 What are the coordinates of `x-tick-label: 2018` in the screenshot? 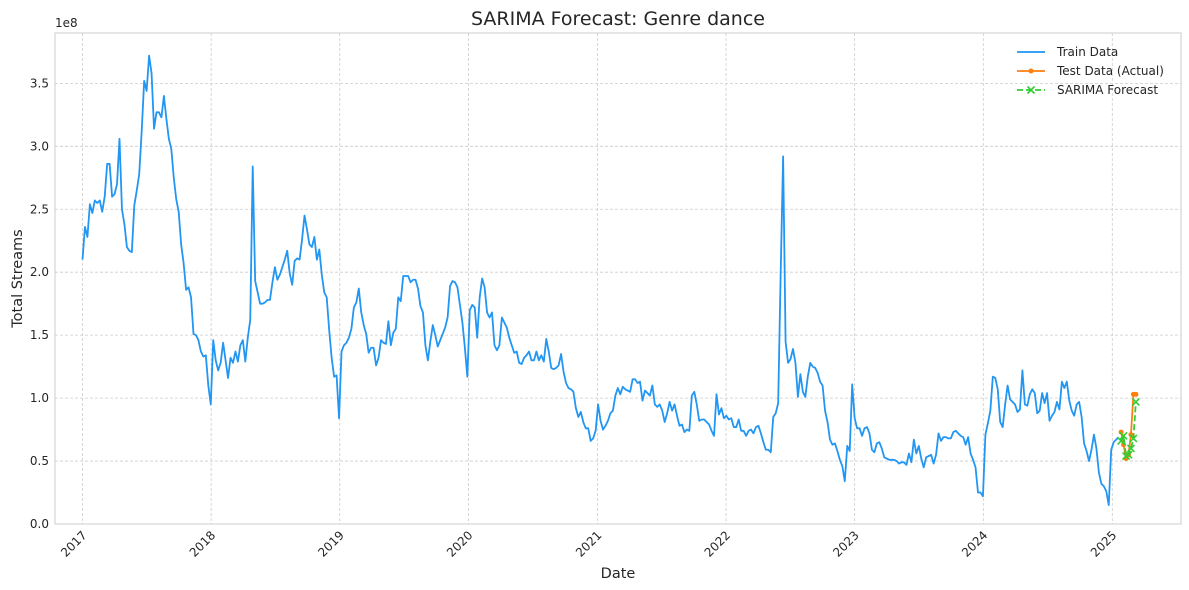 It's located at (202, 543).